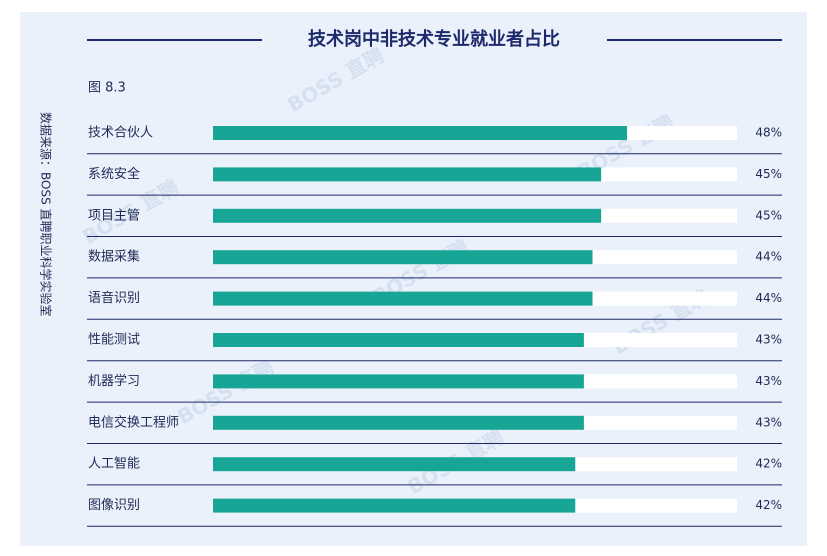  I want to click on category-label: 性能测试, so click(114, 340).